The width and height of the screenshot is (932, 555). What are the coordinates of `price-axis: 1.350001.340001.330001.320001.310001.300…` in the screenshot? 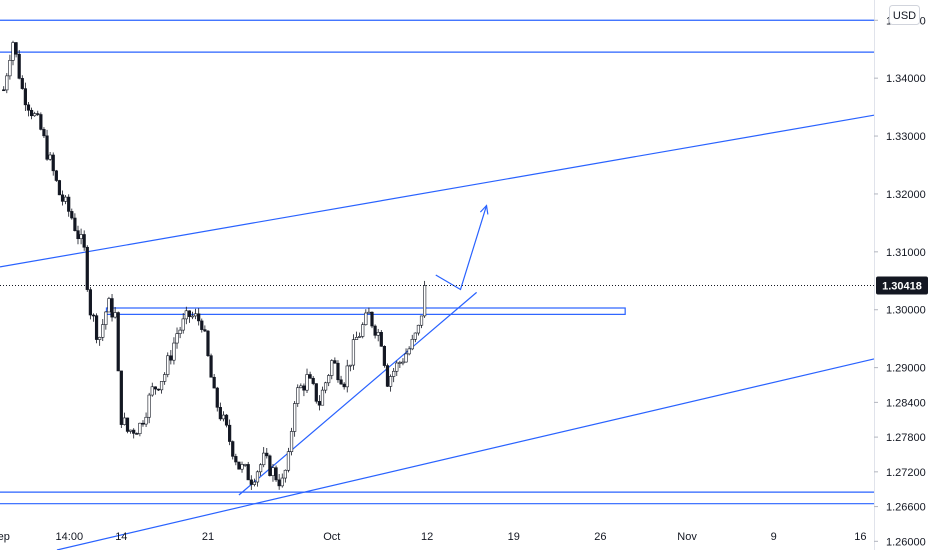 It's located at (900, 281).